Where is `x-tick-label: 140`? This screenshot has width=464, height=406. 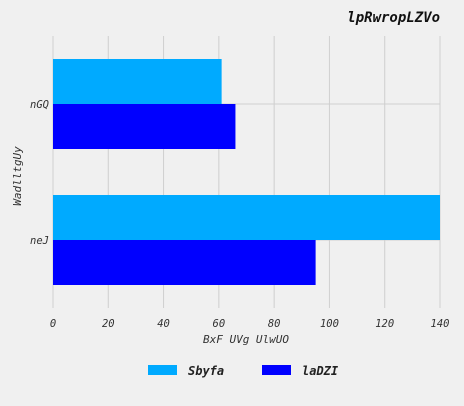 x-tick-label: 140 is located at coordinates (440, 324).